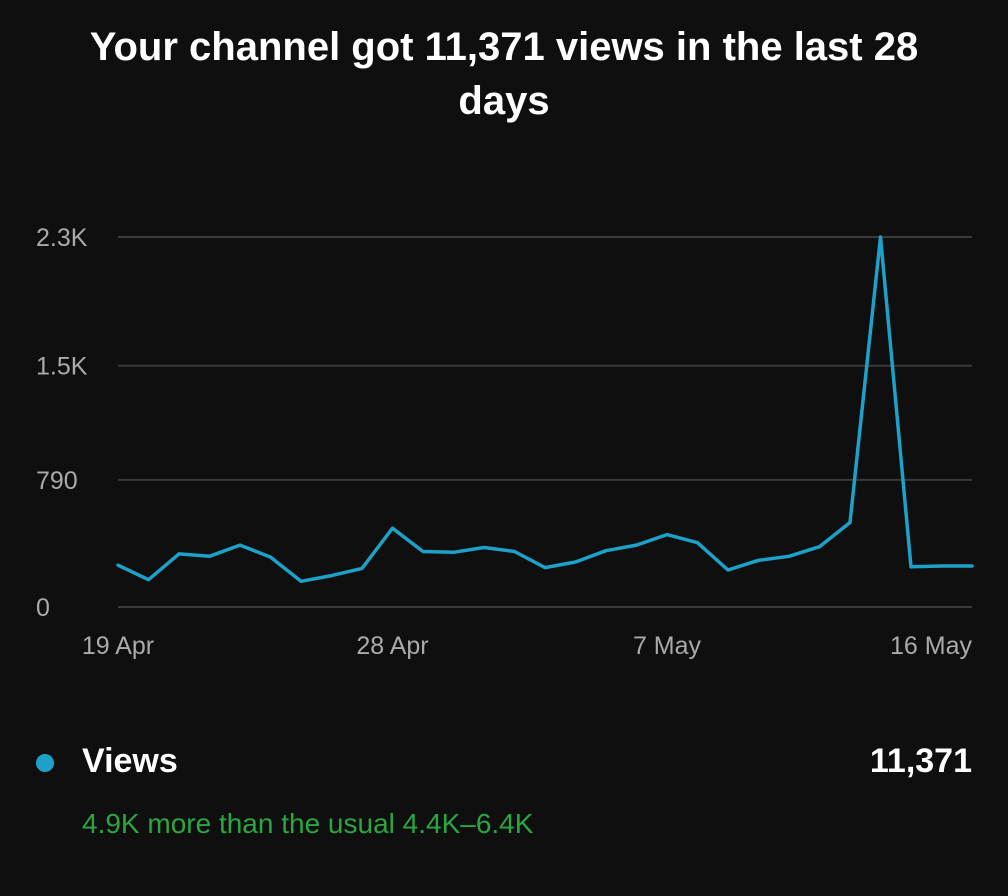 The height and width of the screenshot is (896, 1008). Describe the element at coordinates (62, 238) in the screenshot. I see `y-tick-label: 2.3K` at that location.